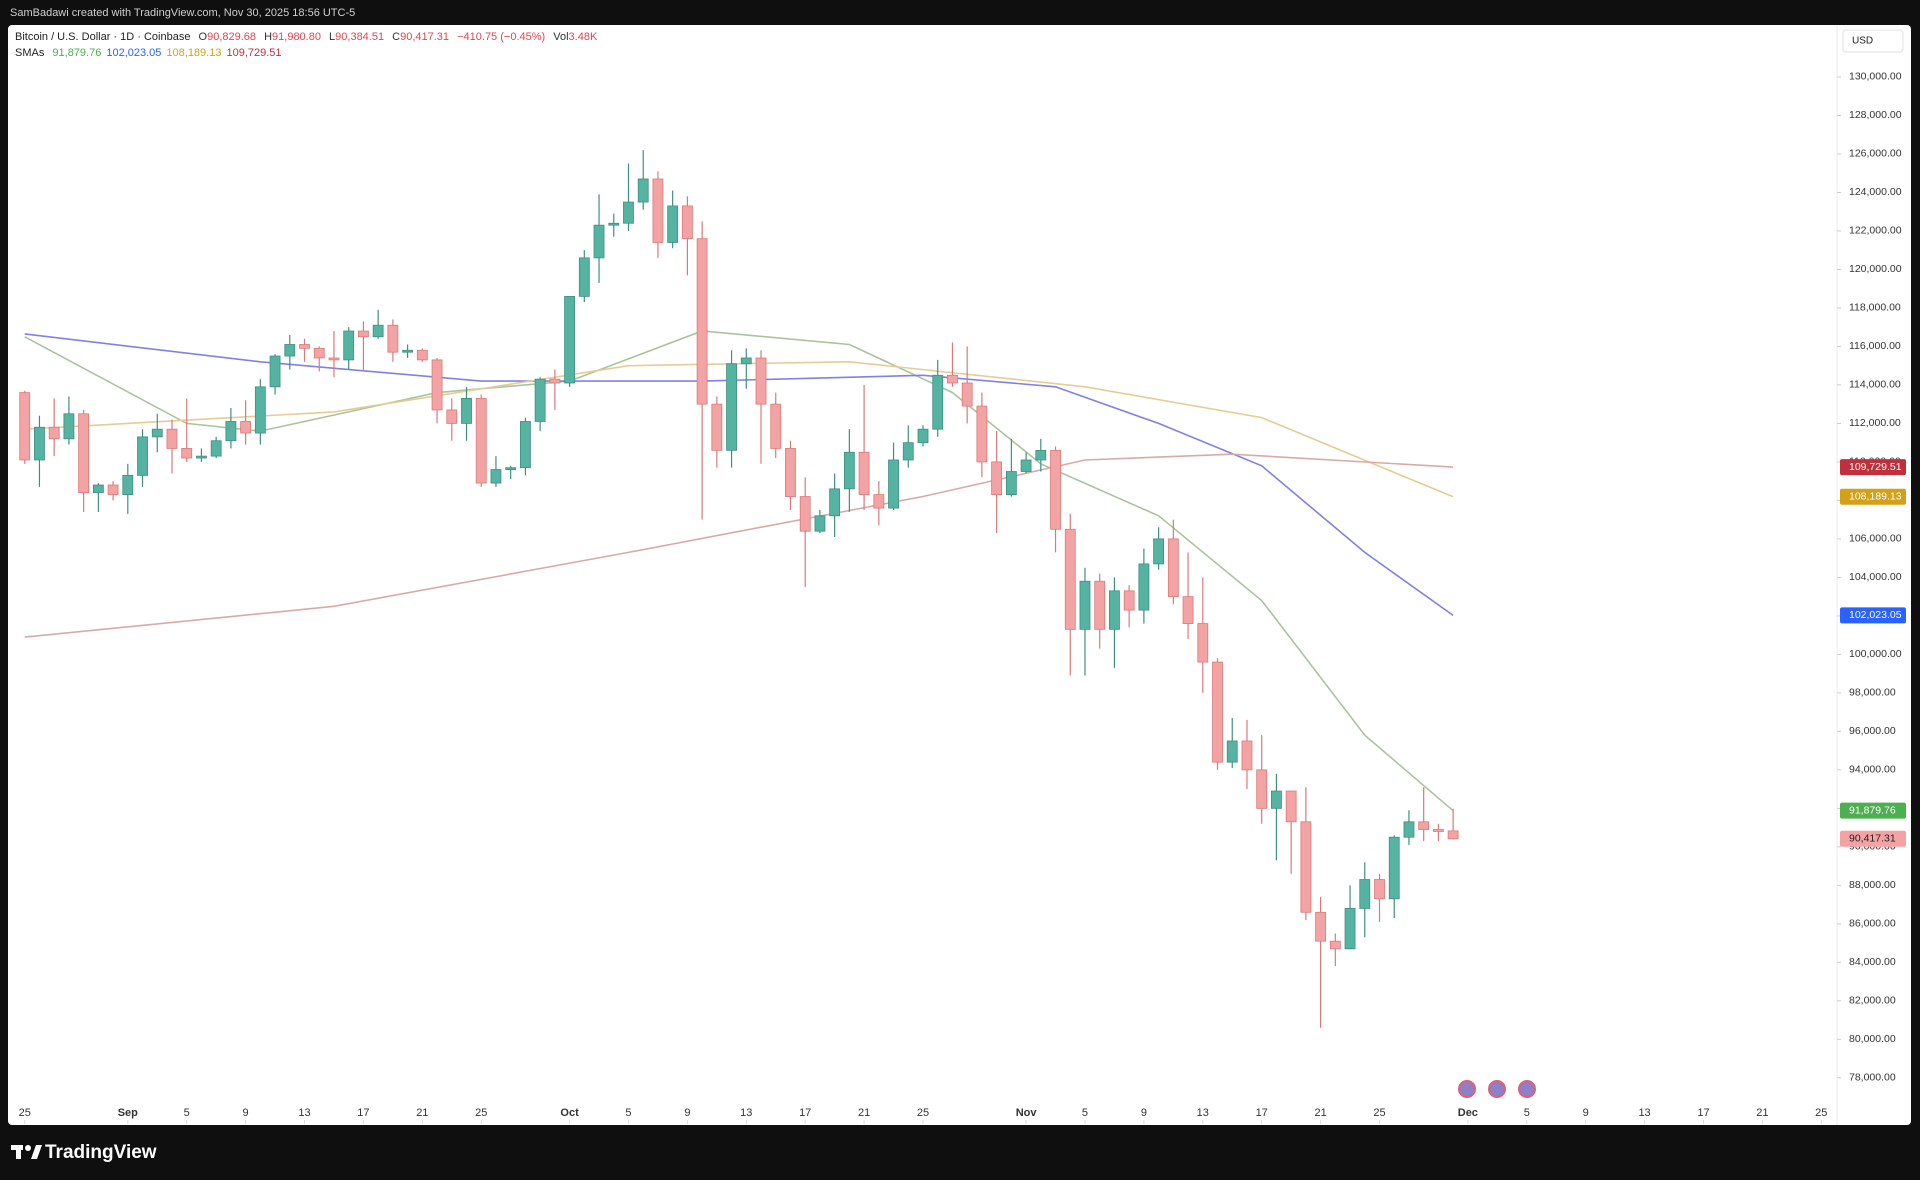 The width and height of the screenshot is (1920, 1180). I want to click on sma-legend-title: SMAs, so click(30, 53).